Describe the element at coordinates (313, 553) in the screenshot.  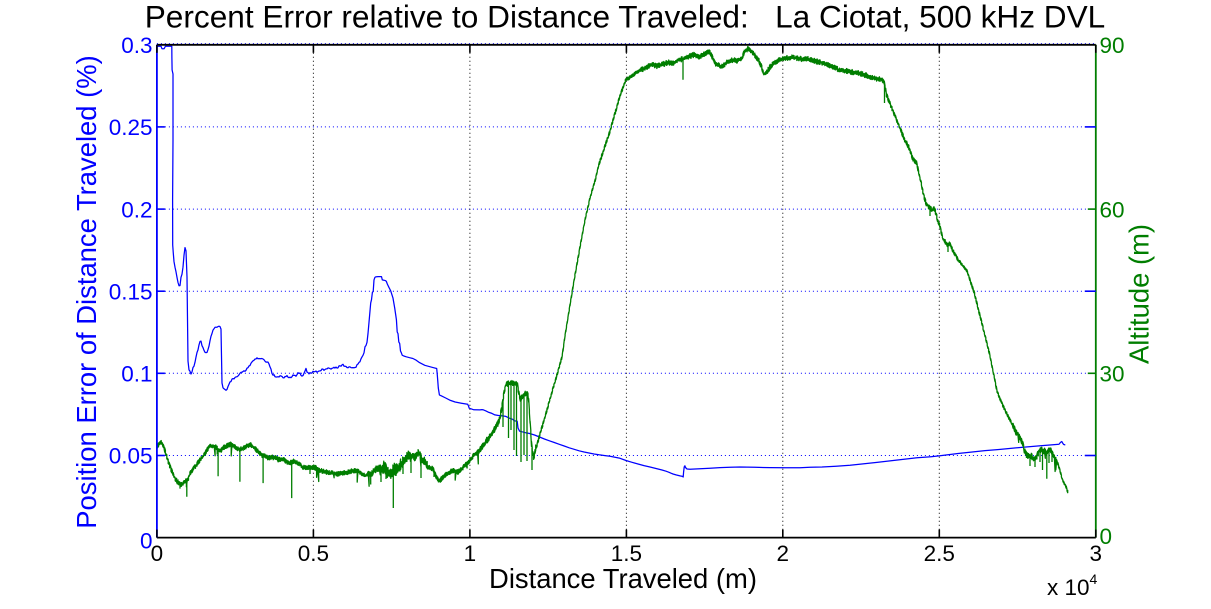
I see `svg-text: 0.5` at that location.